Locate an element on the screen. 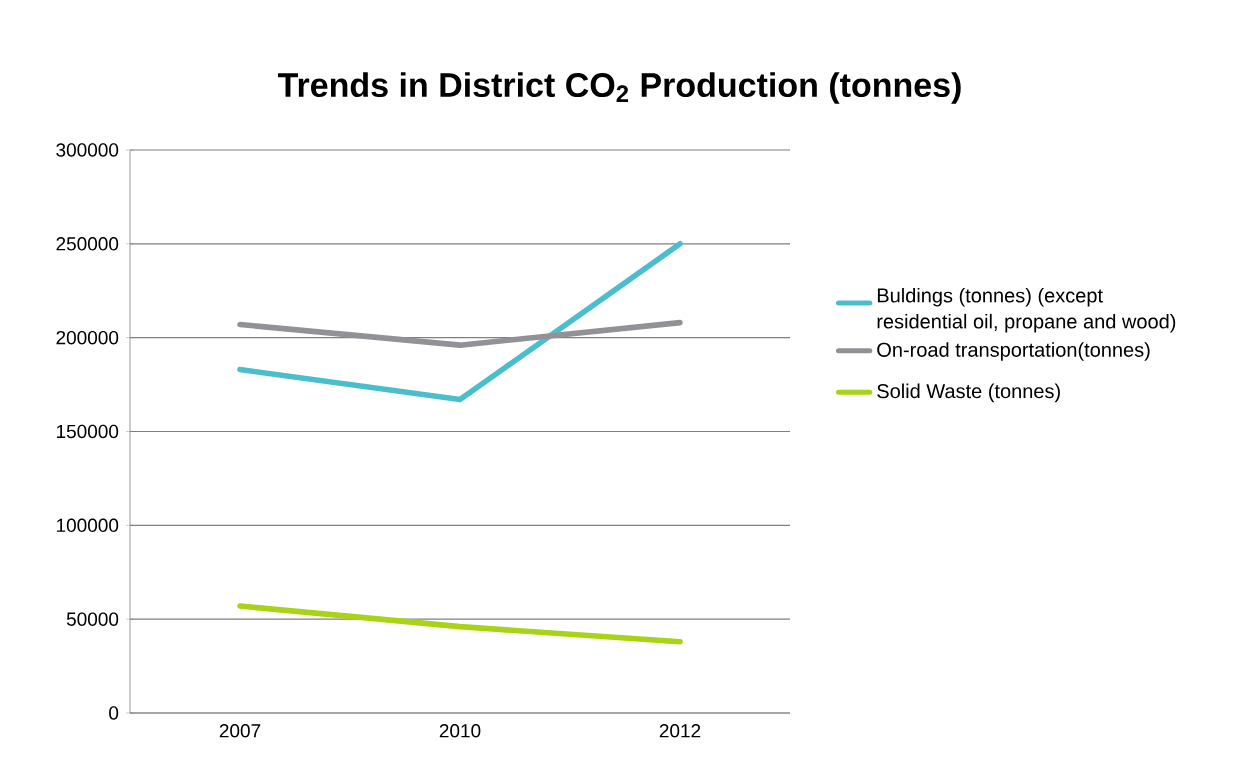  legend-label: Buldings (tonnes) (except residential oil, propane and wood) is located at coordinates (1026, 310).